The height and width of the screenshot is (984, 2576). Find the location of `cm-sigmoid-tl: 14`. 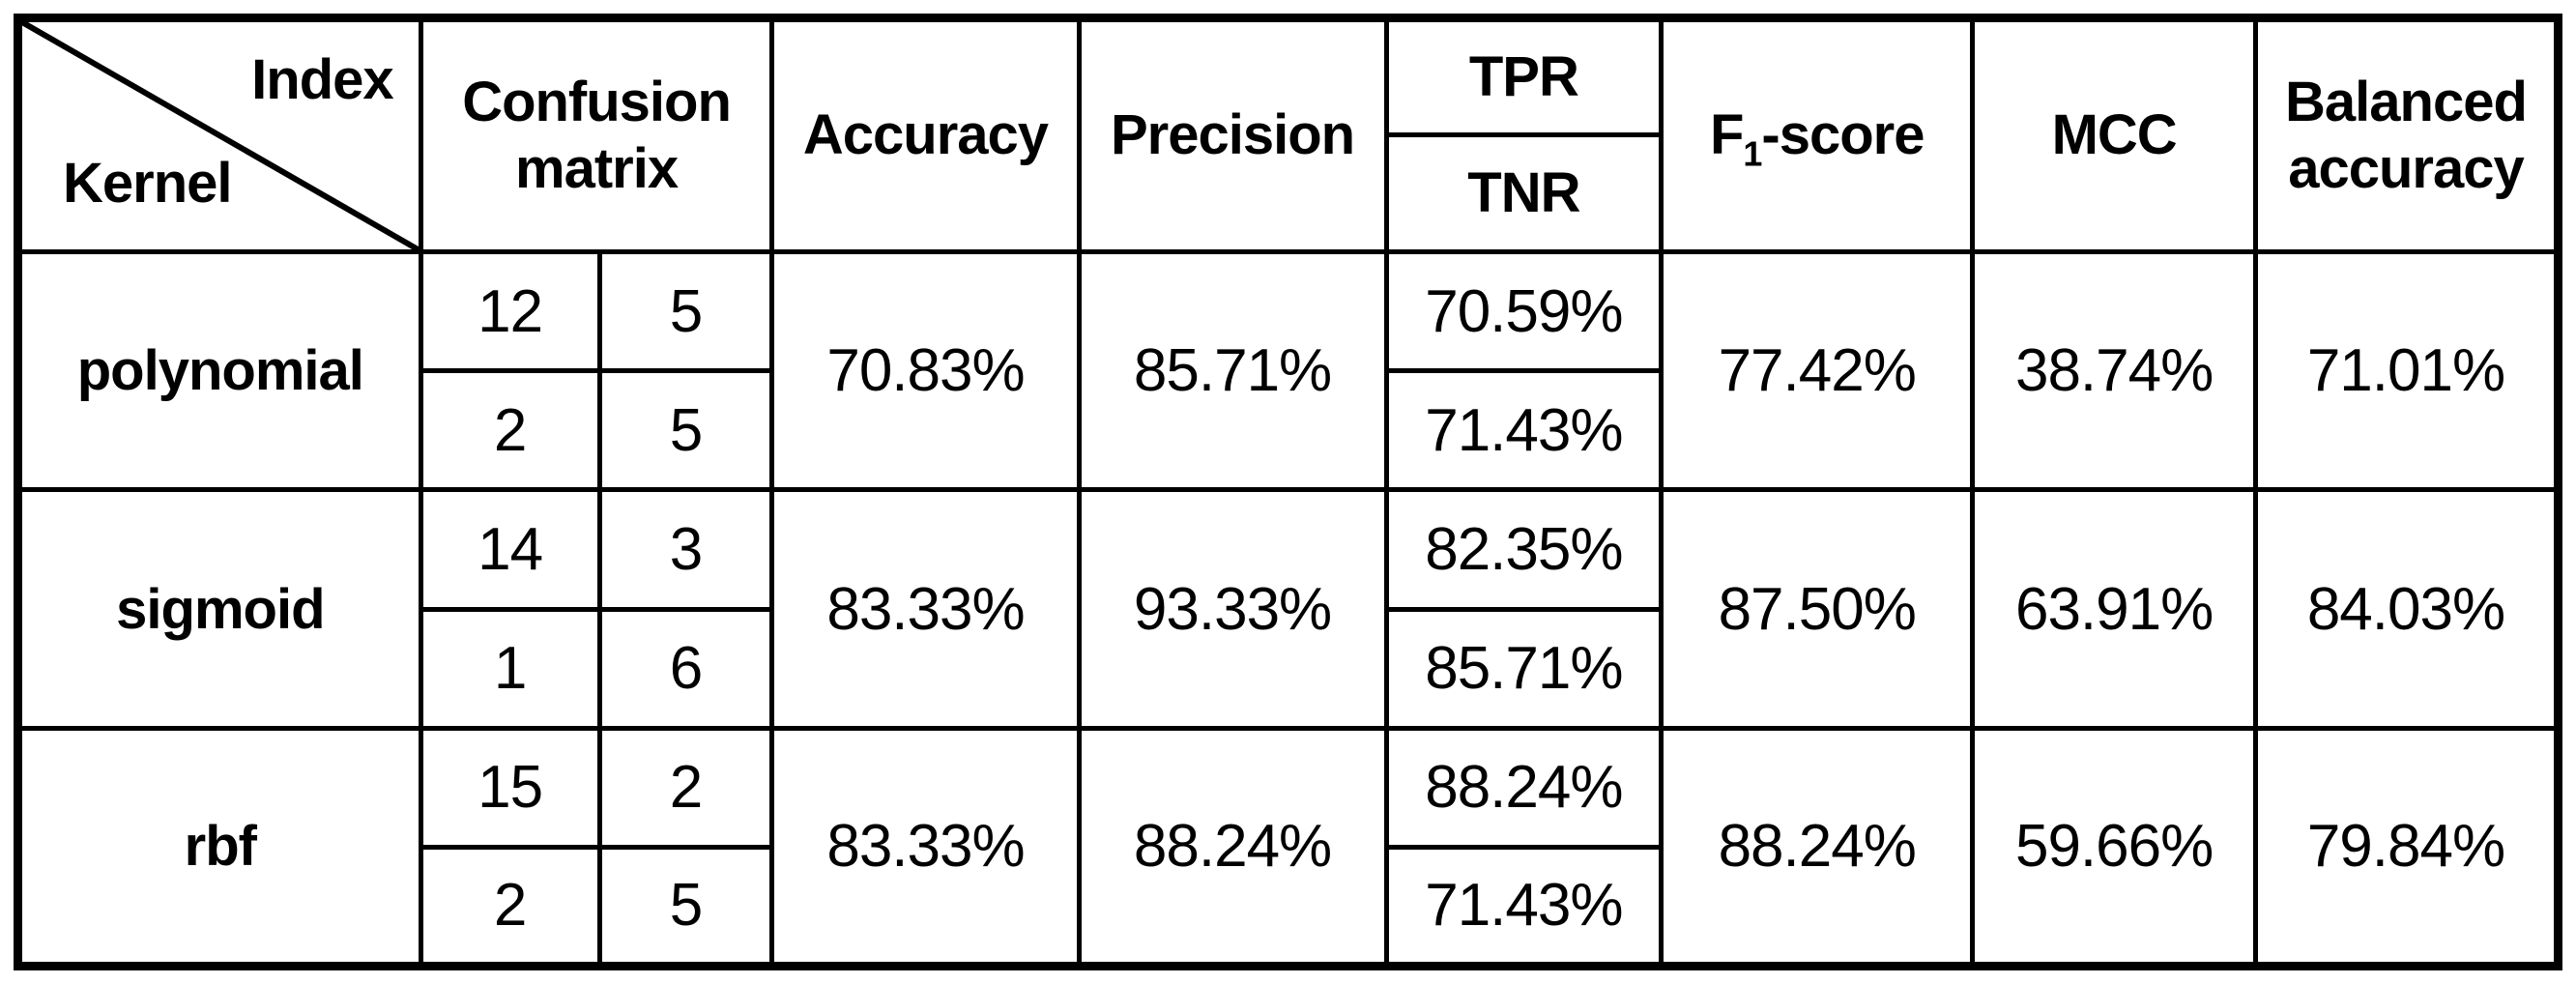

cm-sigmoid-tl: 14 is located at coordinates (510, 549).